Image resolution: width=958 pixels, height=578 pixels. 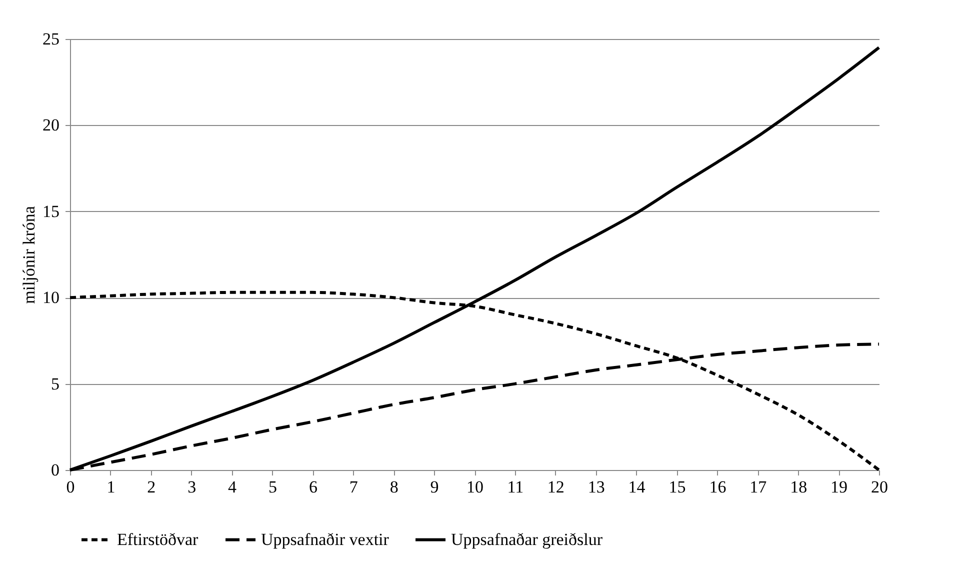 I want to click on x-tick-label: 19, so click(x=839, y=487).